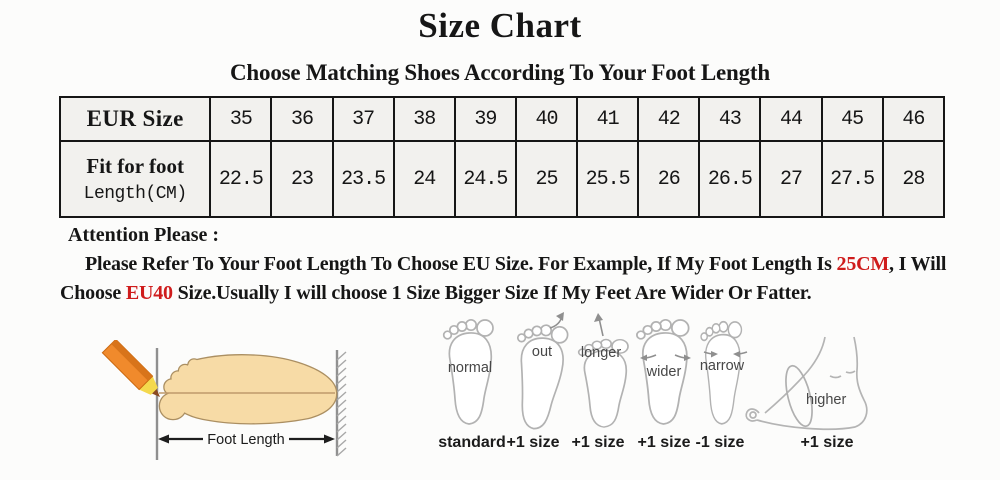 Image resolution: width=1000 pixels, height=480 pixels. Describe the element at coordinates (827, 442) in the screenshot. I see `higher-size-label: +1 size` at that location.